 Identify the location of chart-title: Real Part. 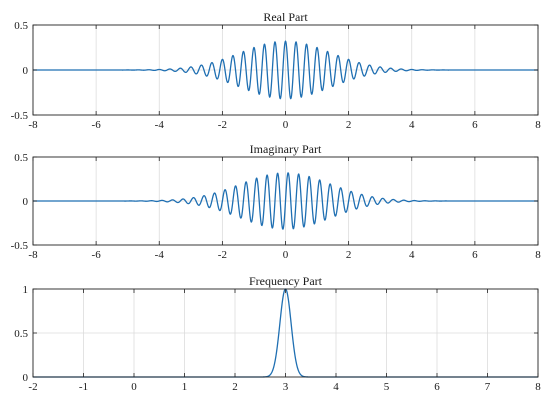
(285, 17).